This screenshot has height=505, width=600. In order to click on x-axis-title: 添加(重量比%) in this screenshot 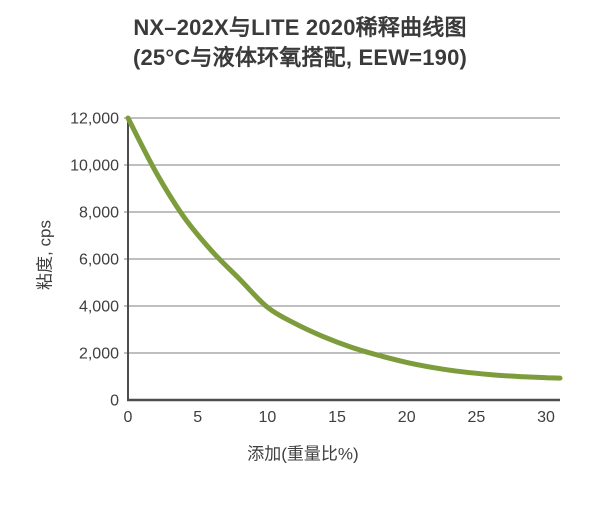, I will do `click(303, 454)`.